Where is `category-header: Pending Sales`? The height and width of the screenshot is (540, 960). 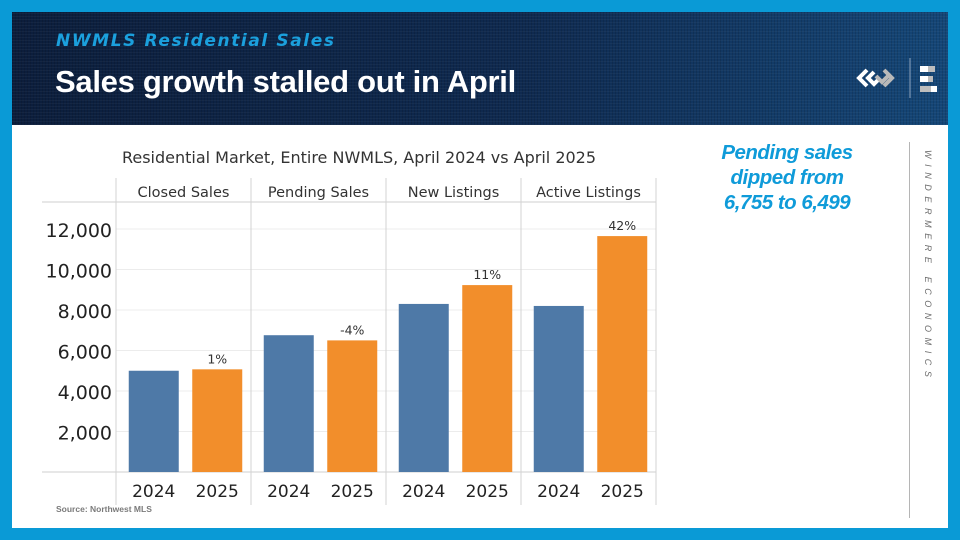
category-header: Pending Sales is located at coordinates (318, 193).